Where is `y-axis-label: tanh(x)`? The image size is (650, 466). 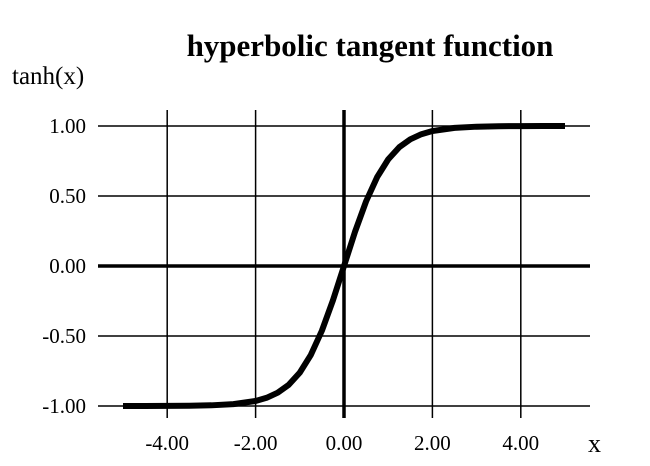
y-axis-label: tanh(x) is located at coordinates (48, 76).